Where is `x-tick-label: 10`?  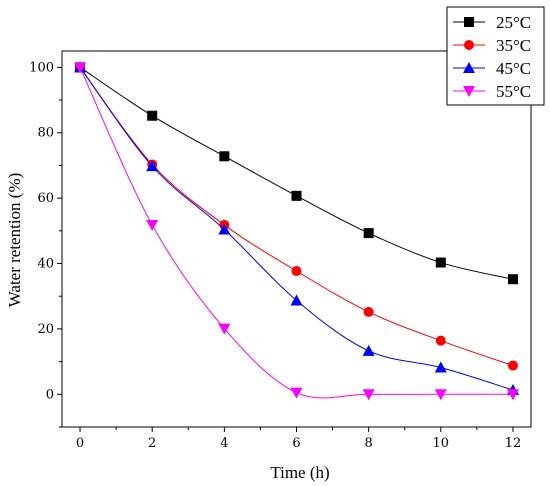 x-tick-label: 10 is located at coordinates (441, 443).